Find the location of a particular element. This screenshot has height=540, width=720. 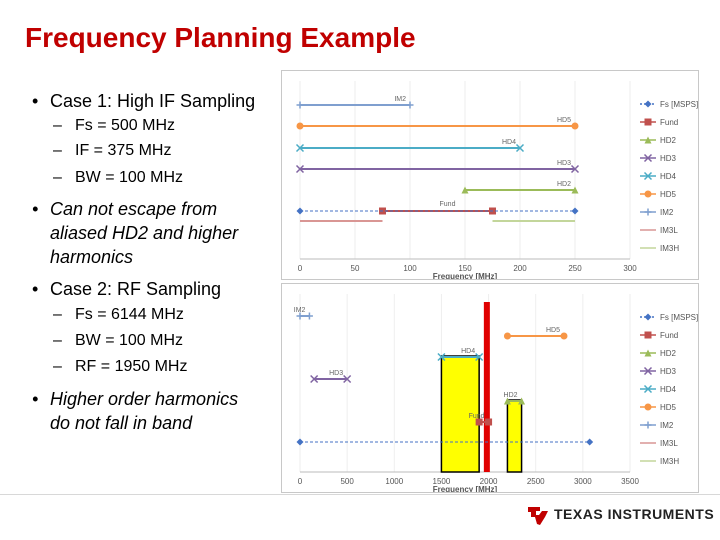

texas-instruments-logo: TEXAS INSTRUMENTS is located at coordinates (619, 516).